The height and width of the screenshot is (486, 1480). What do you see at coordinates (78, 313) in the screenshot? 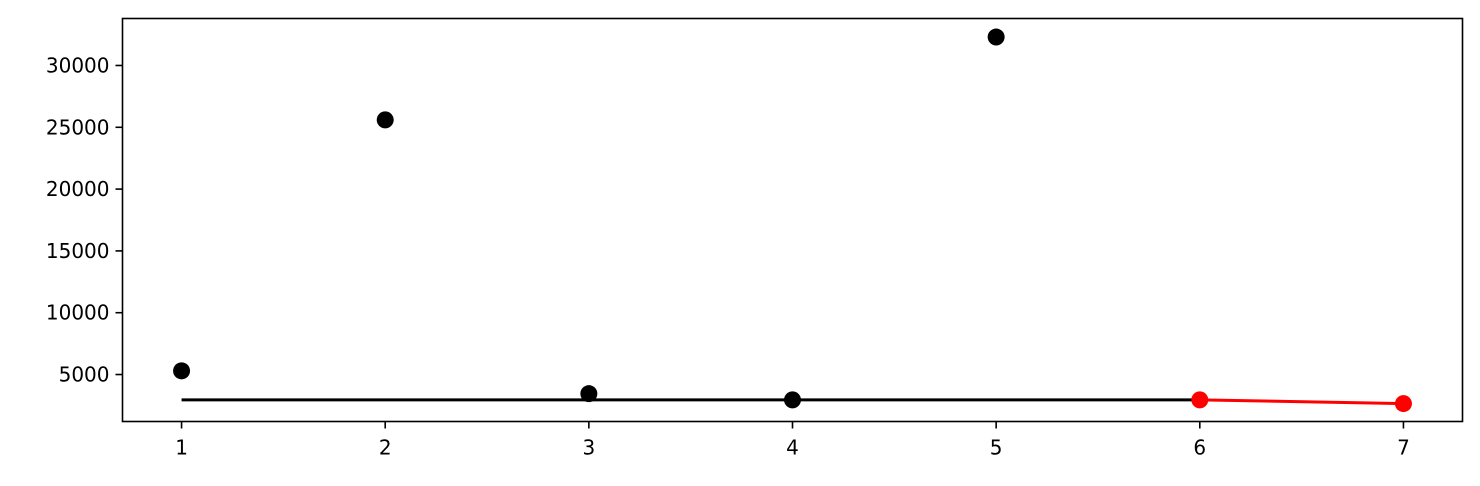
I see `y-tick-label: 10000` at bounding box center [78, 313].